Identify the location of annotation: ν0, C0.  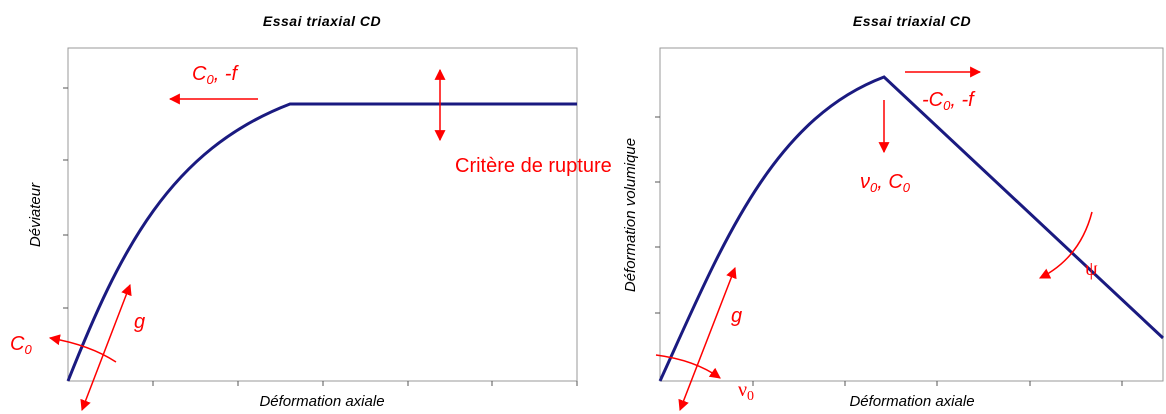
(885, 183).